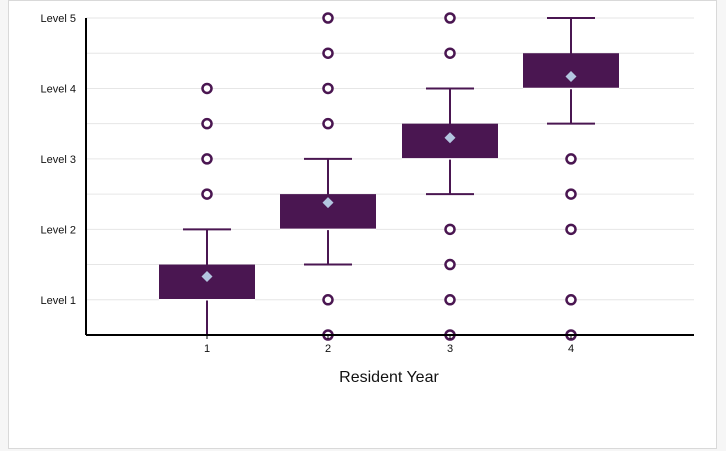 This screenshot has height=451, width=726. What do you see at coordinates (58, 89) in the screenshot?
I see `y-tick-label: Level 4` at bounding box center [58, 89].